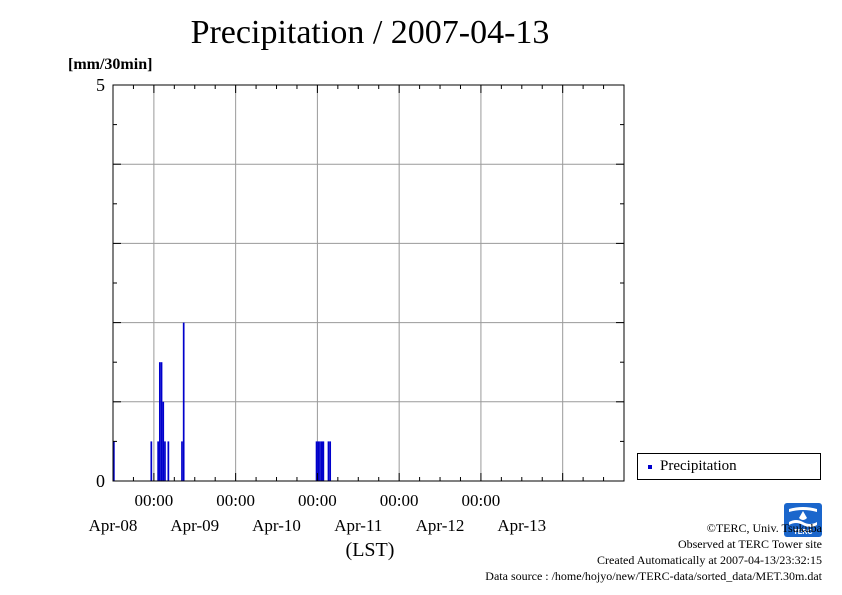 The height and width of the screenshot is (595, 842). What do you see at coordinates (370, 550) in the screenshot?
I see `x-axis-label: (LST)` at bounding box center [370, 550].